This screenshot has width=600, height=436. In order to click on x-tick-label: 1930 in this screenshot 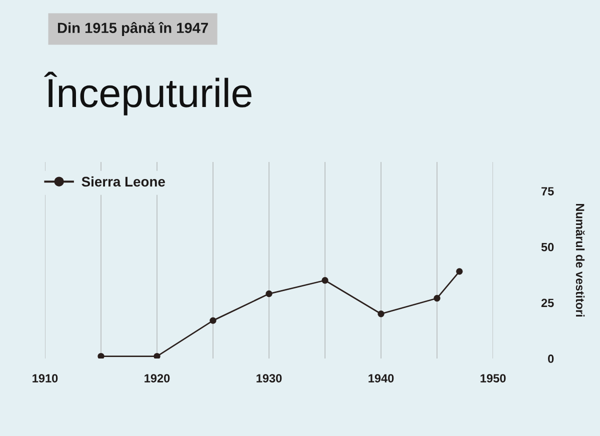, I will do `click(269, 378)`.